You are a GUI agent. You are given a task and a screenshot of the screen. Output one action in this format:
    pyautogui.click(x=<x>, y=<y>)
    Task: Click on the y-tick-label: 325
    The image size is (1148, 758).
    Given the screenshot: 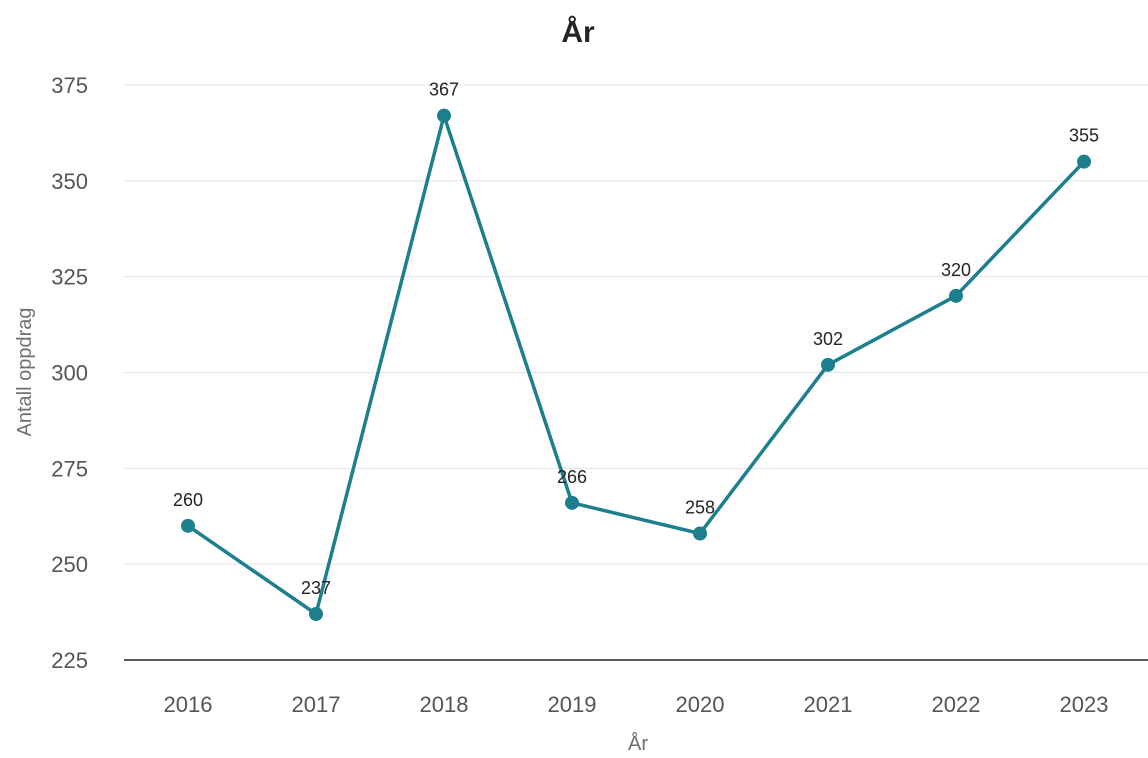 What is the action you would take?
    pyautogui.click(x=69, y=277)
    